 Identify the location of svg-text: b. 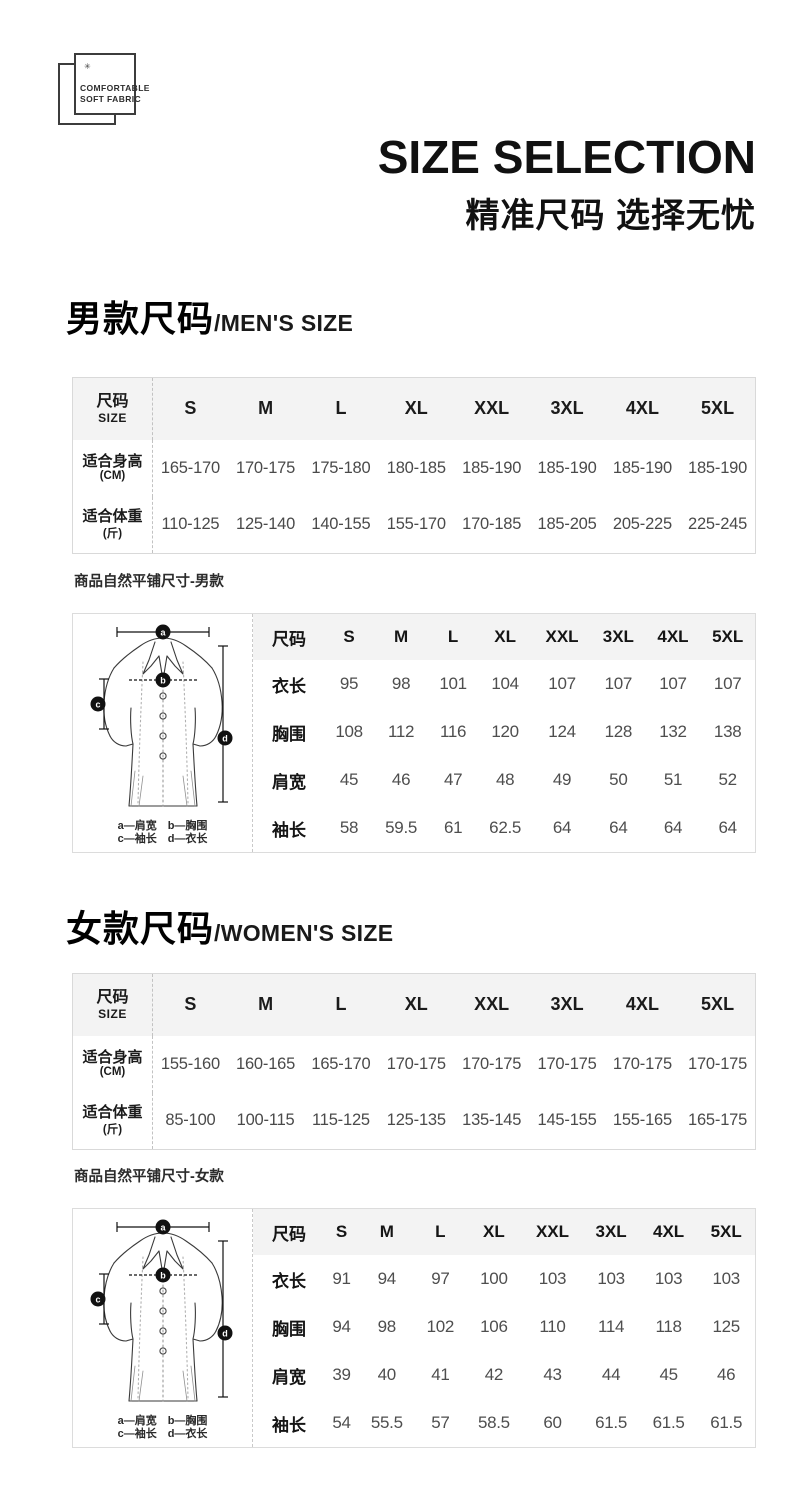
(163, 680).